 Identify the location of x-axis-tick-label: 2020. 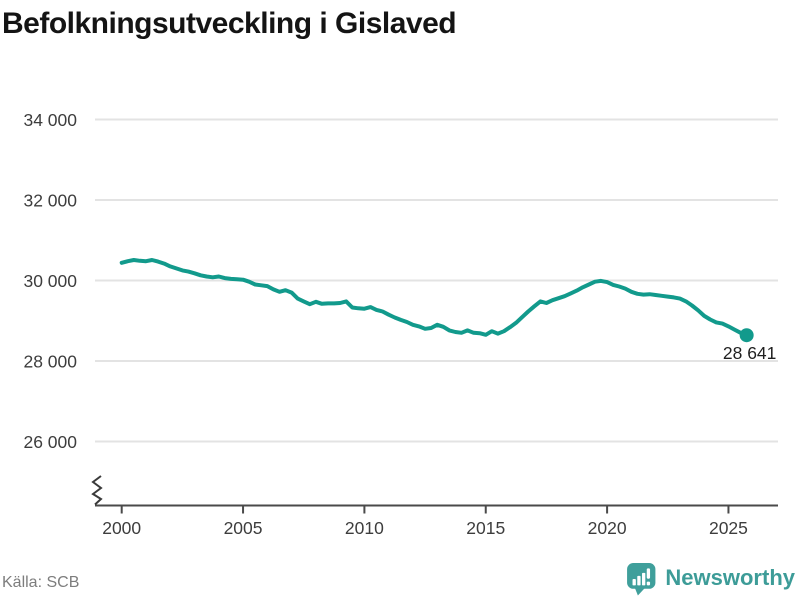
(607, 528).